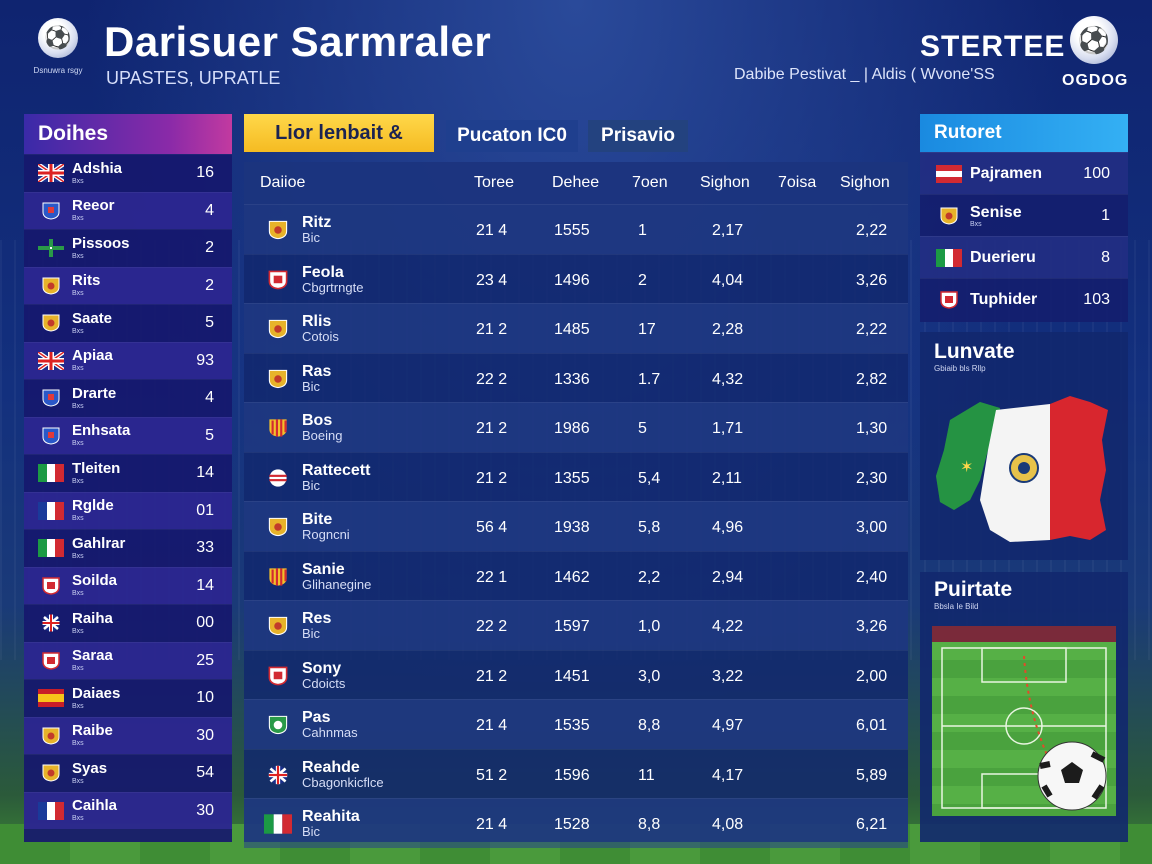 This screenshot has height=864, width=1152. I want to click on tab-main: Lior lenbait &, so click(339, 133).